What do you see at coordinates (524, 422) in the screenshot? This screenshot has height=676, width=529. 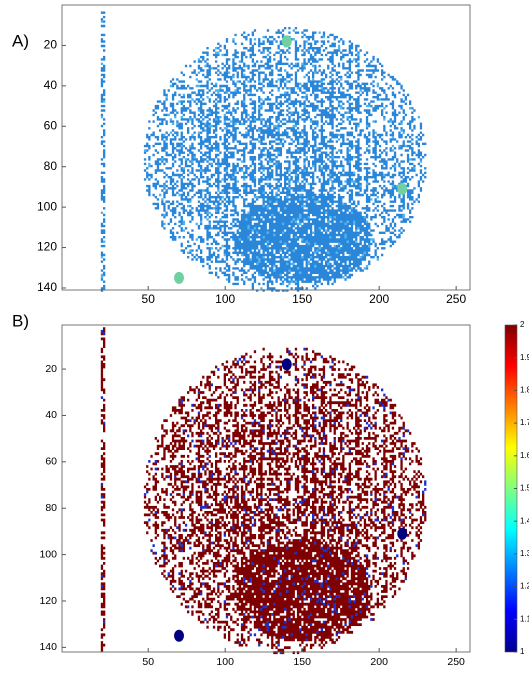 I see `colorbar-tick-label: 1.7` at bounding box center [524, 422].